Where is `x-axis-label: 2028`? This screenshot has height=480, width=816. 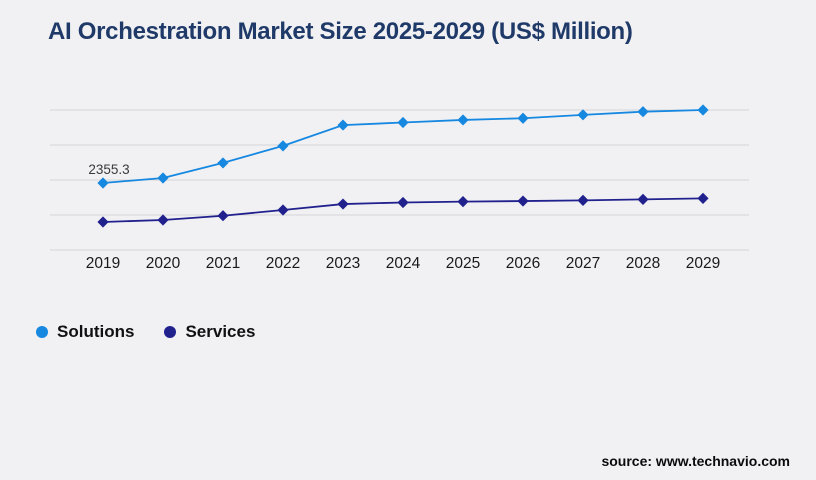
x-axis-label: 2028 is located at coordinates (643, 263).